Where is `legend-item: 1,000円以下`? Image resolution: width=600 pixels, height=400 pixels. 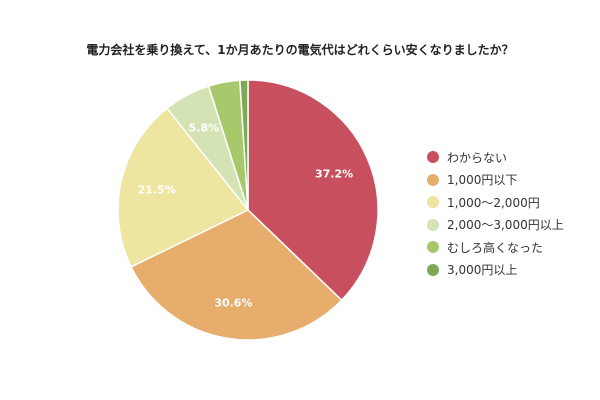
legend-item: 1,000円以下 is located at coordinates (495, 180).